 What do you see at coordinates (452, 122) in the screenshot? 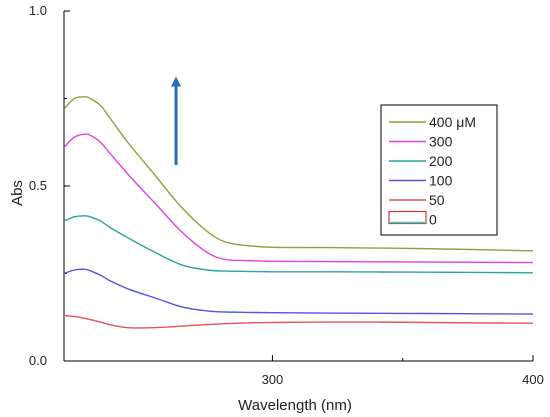
I see `legend-label-0: 400 μM` at bounding box center [452, 122].